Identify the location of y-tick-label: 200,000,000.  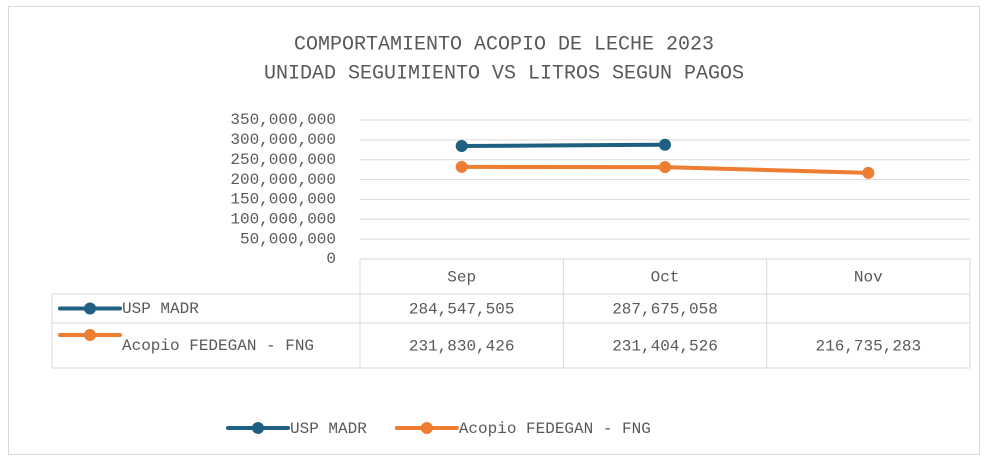
(283, 180).